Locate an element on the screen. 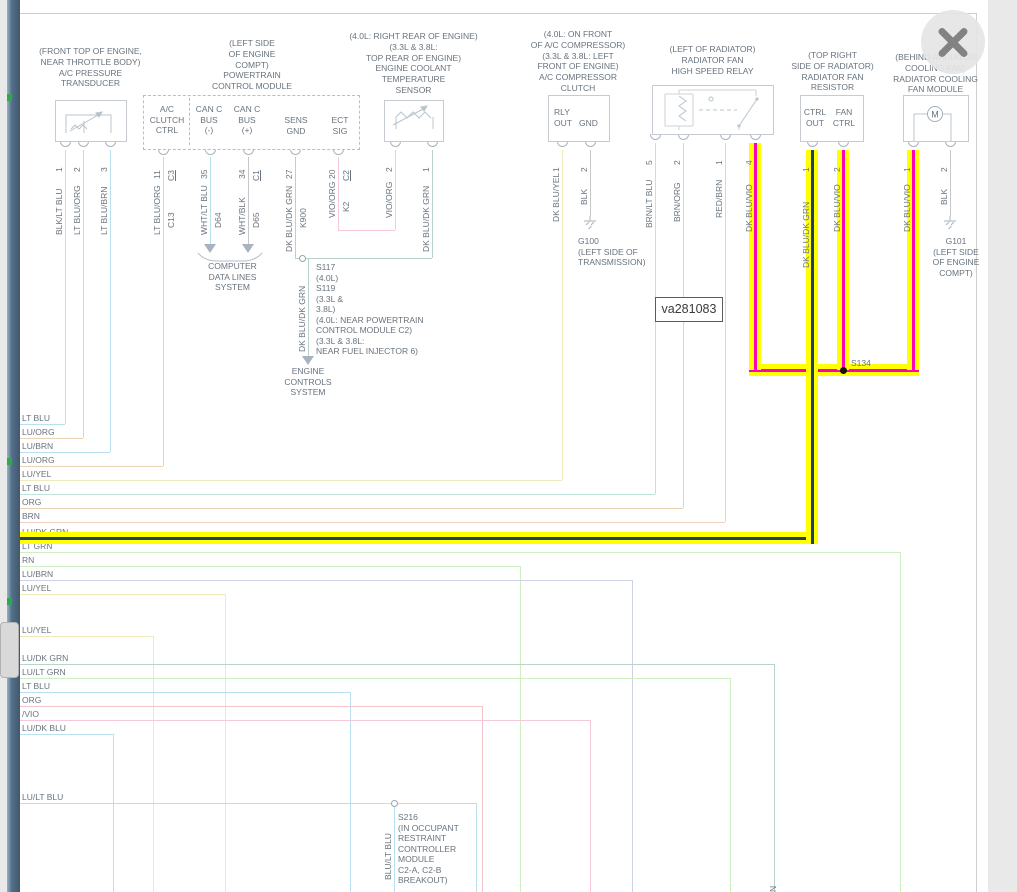 This screenshot has height=892, width=1017. wire-circuit-id: K2 is located at coordinates (346, 206).